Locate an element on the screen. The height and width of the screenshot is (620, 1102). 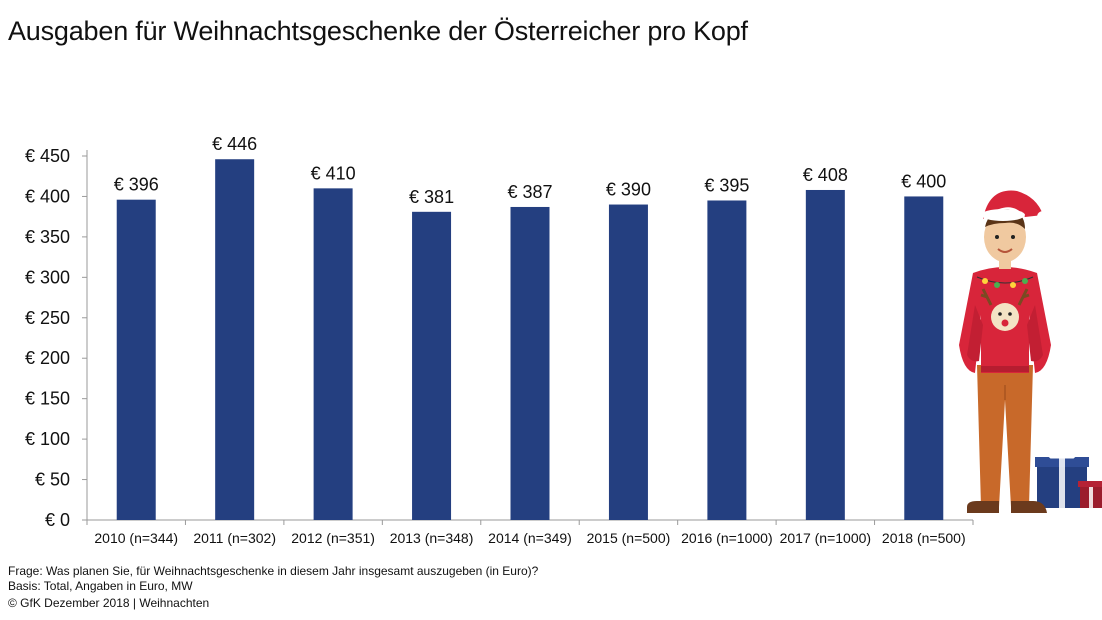
y-tick-label: € 350 is located at coordinates (47, 237).